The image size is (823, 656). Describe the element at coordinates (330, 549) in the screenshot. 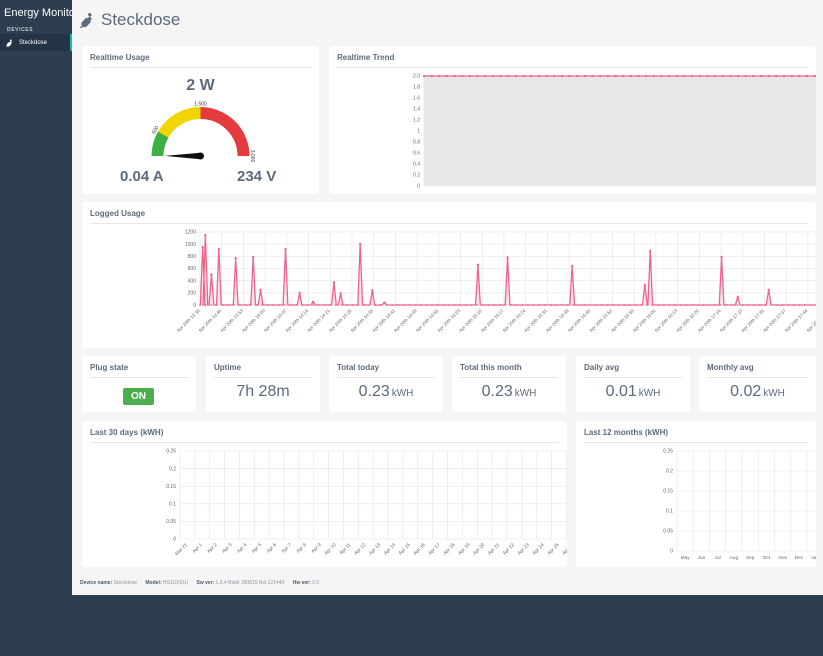

I see `x-tick-label: Apr 10` at that location.